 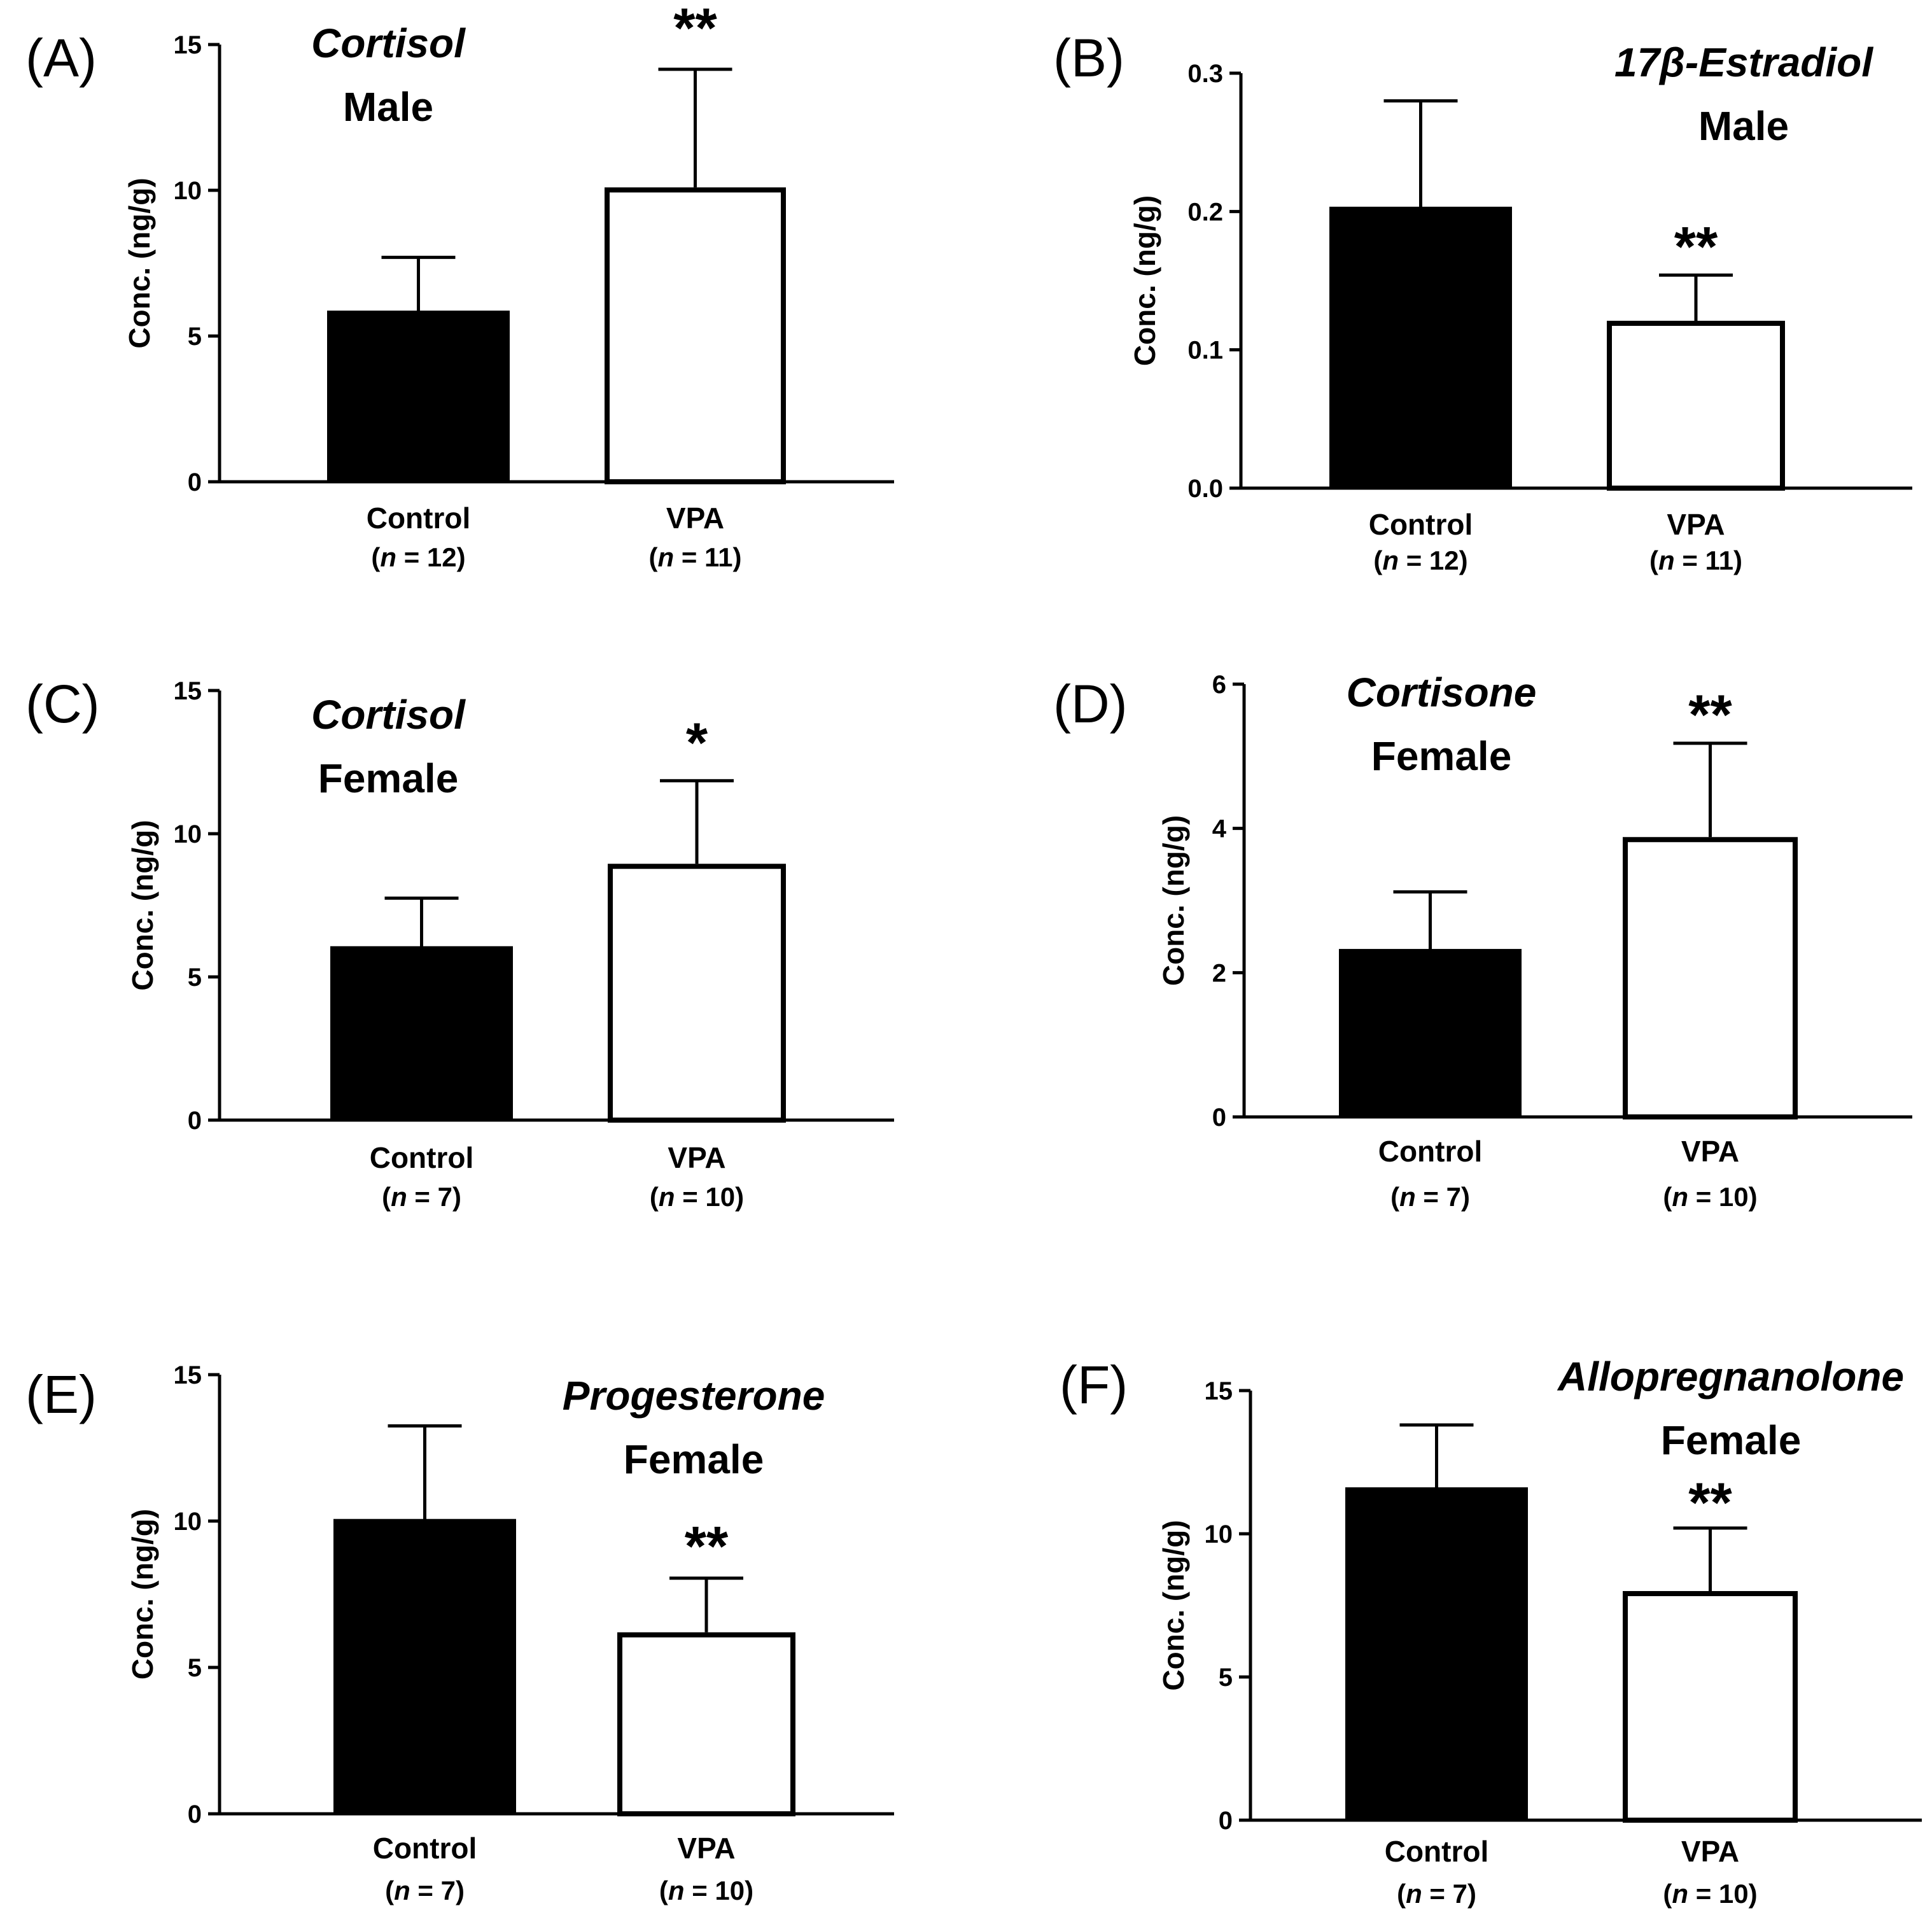 What do you see at coordinates (1442, 692) in the screenshot?
I see `chart-title-analyte: Cortisone` at bounding box center [1442, 692].